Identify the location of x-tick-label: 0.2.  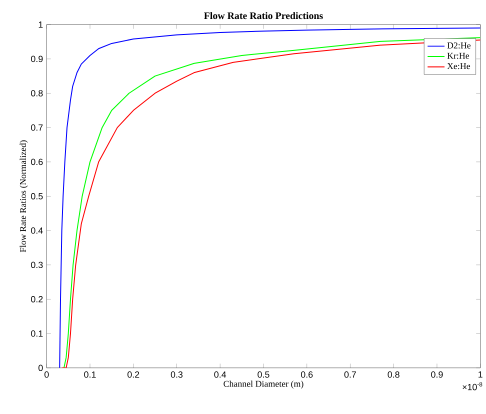
(134, 374).